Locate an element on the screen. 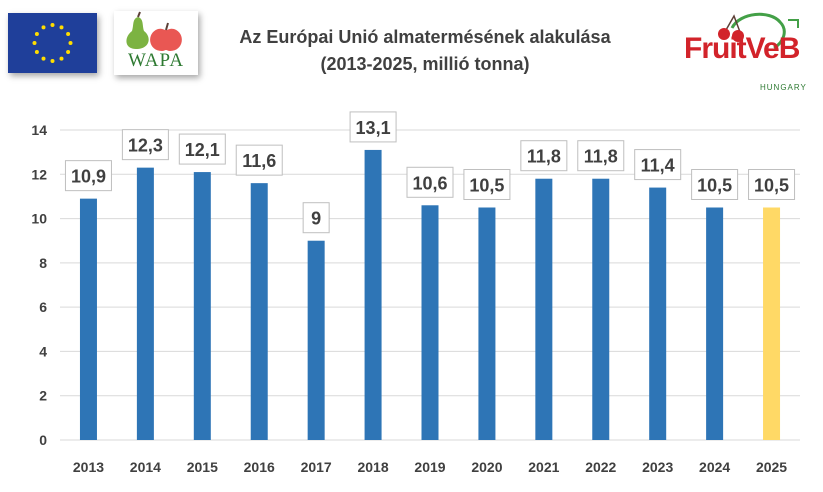  x-tick-label: 2019 is located at coordinates (429, 467).